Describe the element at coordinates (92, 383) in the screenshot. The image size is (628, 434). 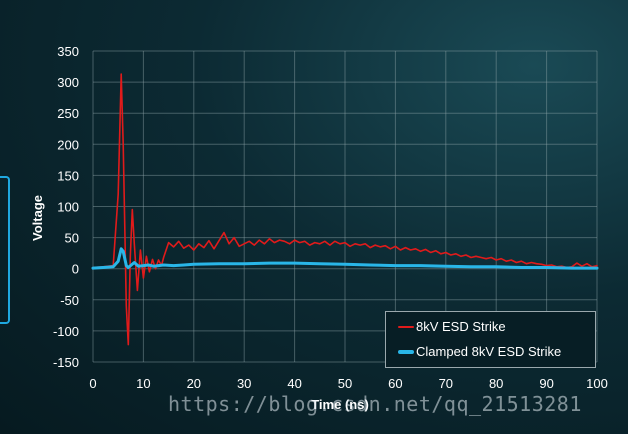
I see `x-tick-label: 0` at that location.